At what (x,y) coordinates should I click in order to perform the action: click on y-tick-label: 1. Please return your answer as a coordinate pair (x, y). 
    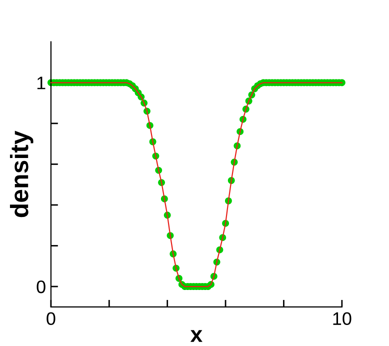
    Looking at the image, I should click on (41, 83).